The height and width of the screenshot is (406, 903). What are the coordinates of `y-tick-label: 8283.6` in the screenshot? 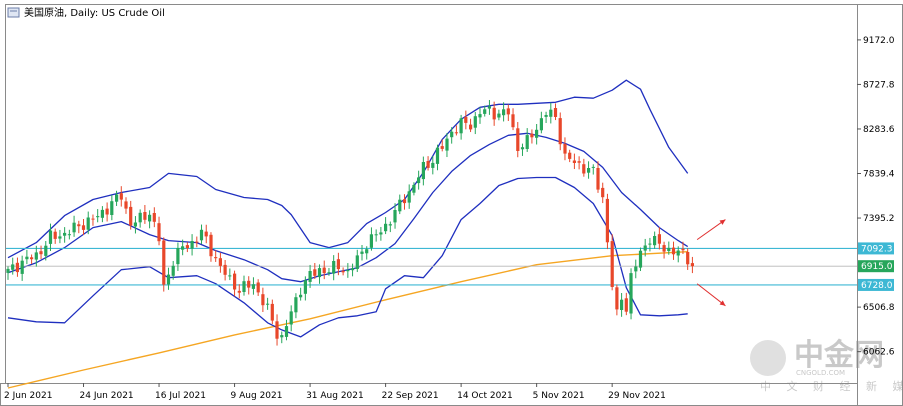 It's located at (879, 130).